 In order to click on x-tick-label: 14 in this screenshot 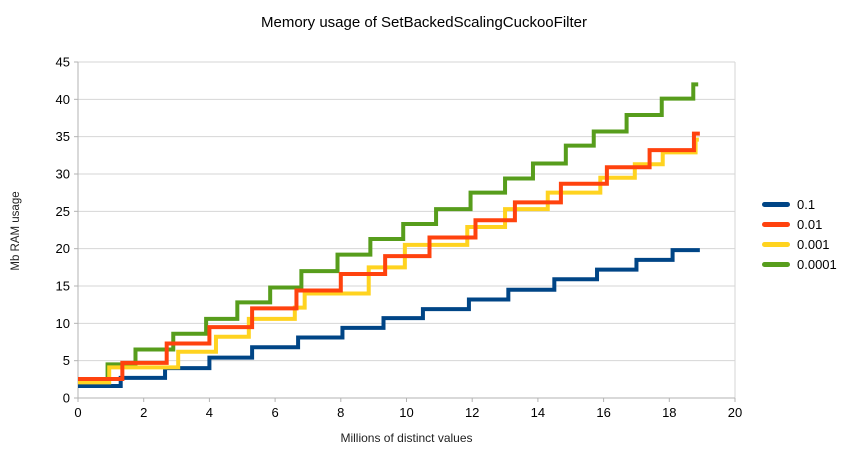, I will do `click(538, 412)`.